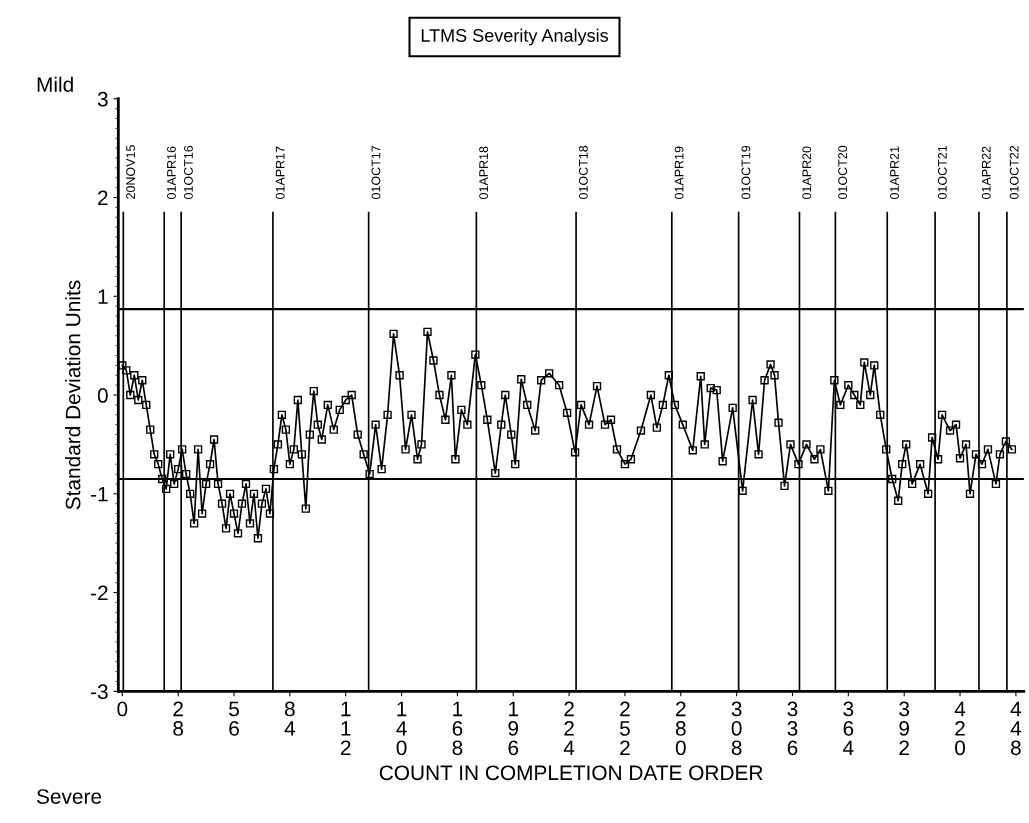  What do you see at coordinates (624, 728) in the screenshot?
I see `x-tick-label: 2 5 2` at bounding box center [624, 728].